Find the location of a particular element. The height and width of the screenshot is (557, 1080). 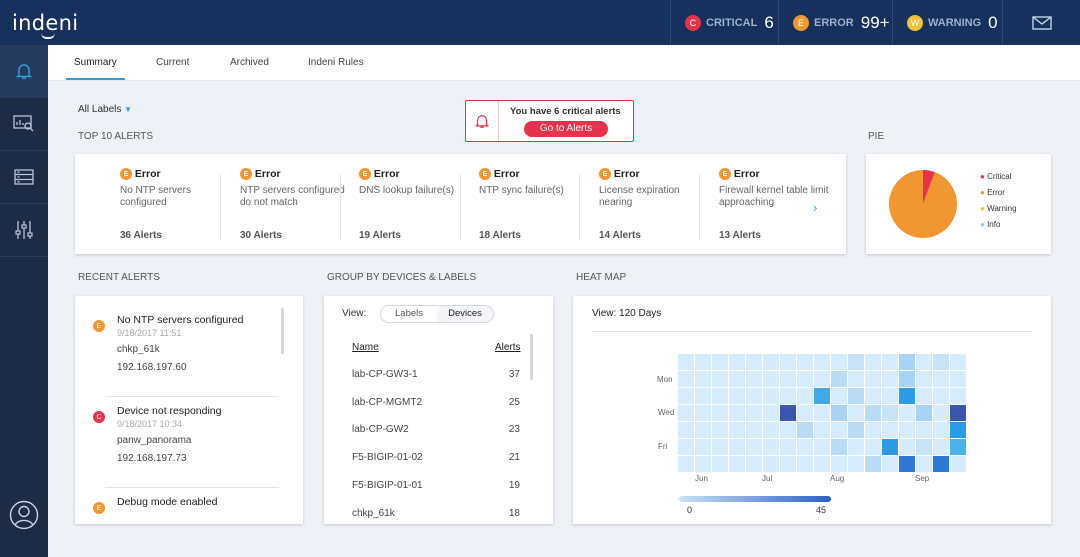

critical-count-badge: C CRITICAL 6 is located at coordinates (724, 22).